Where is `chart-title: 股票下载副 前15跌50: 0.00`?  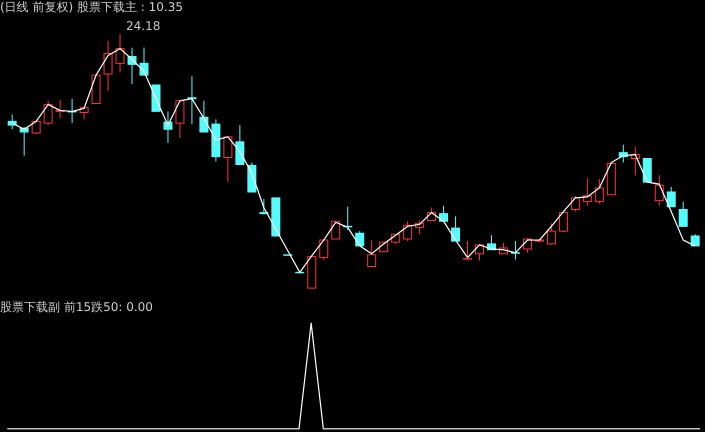 chart-title: 股票下载副 前15跌50: 0.00 is located at coordinates (76, 307).